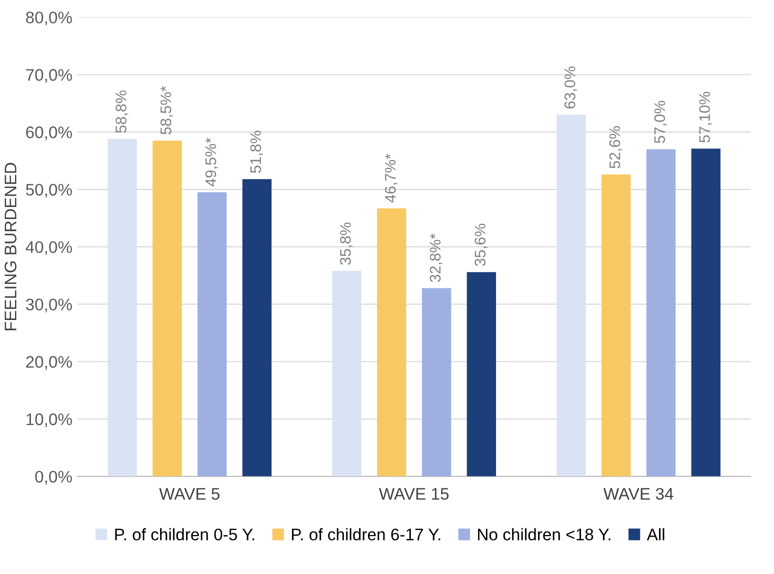 The width and height of the screenshot is (774, 574). What do you see at coordinates (211, 162) in the screenshot?
I see `data-label: 49,5%*` at bounding box center [211, 162].